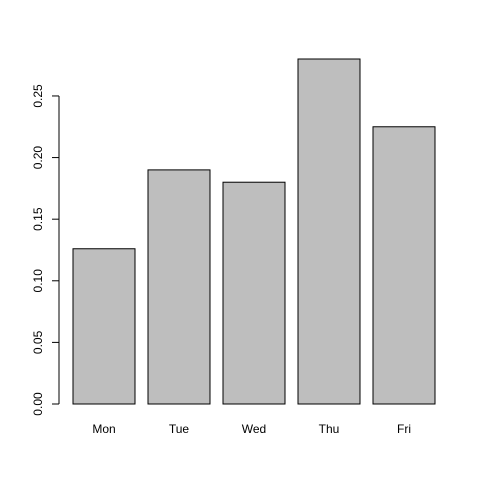  I want to click on bar-fri, so click(404, 265).